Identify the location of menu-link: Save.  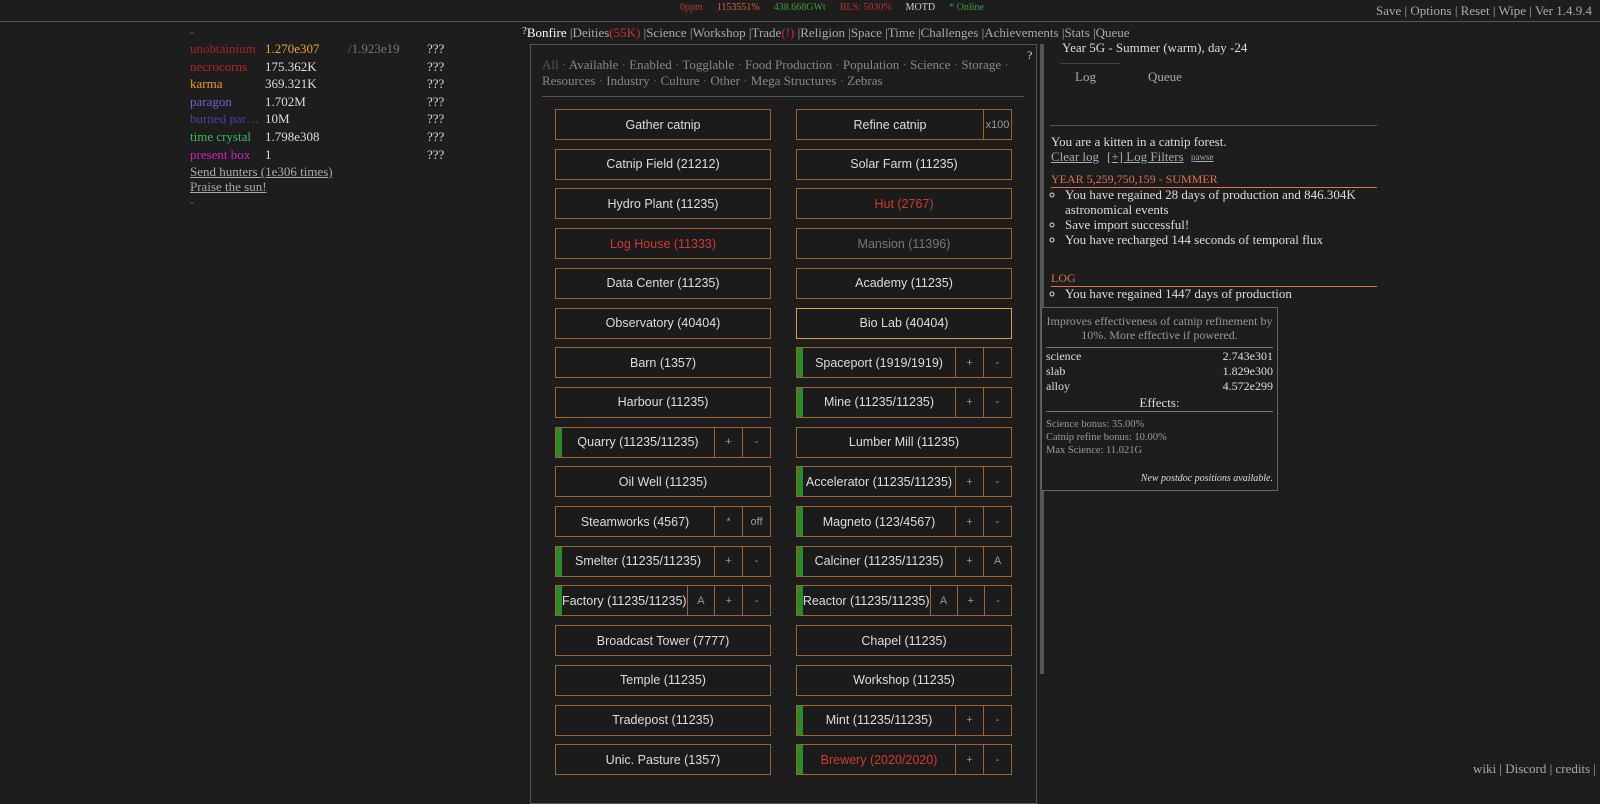
(1389, 10).